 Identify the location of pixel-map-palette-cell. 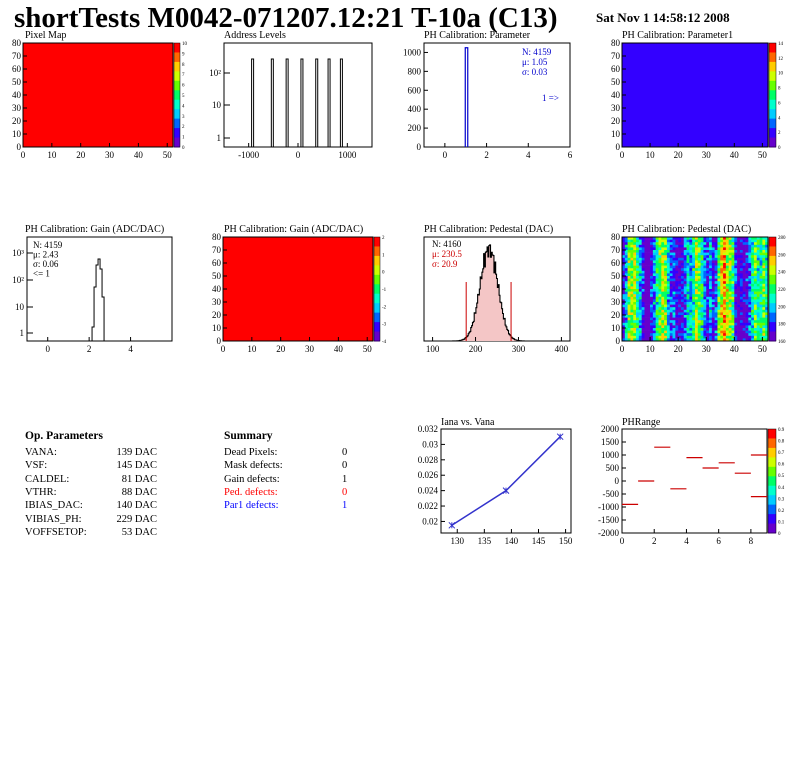
(177, 114).